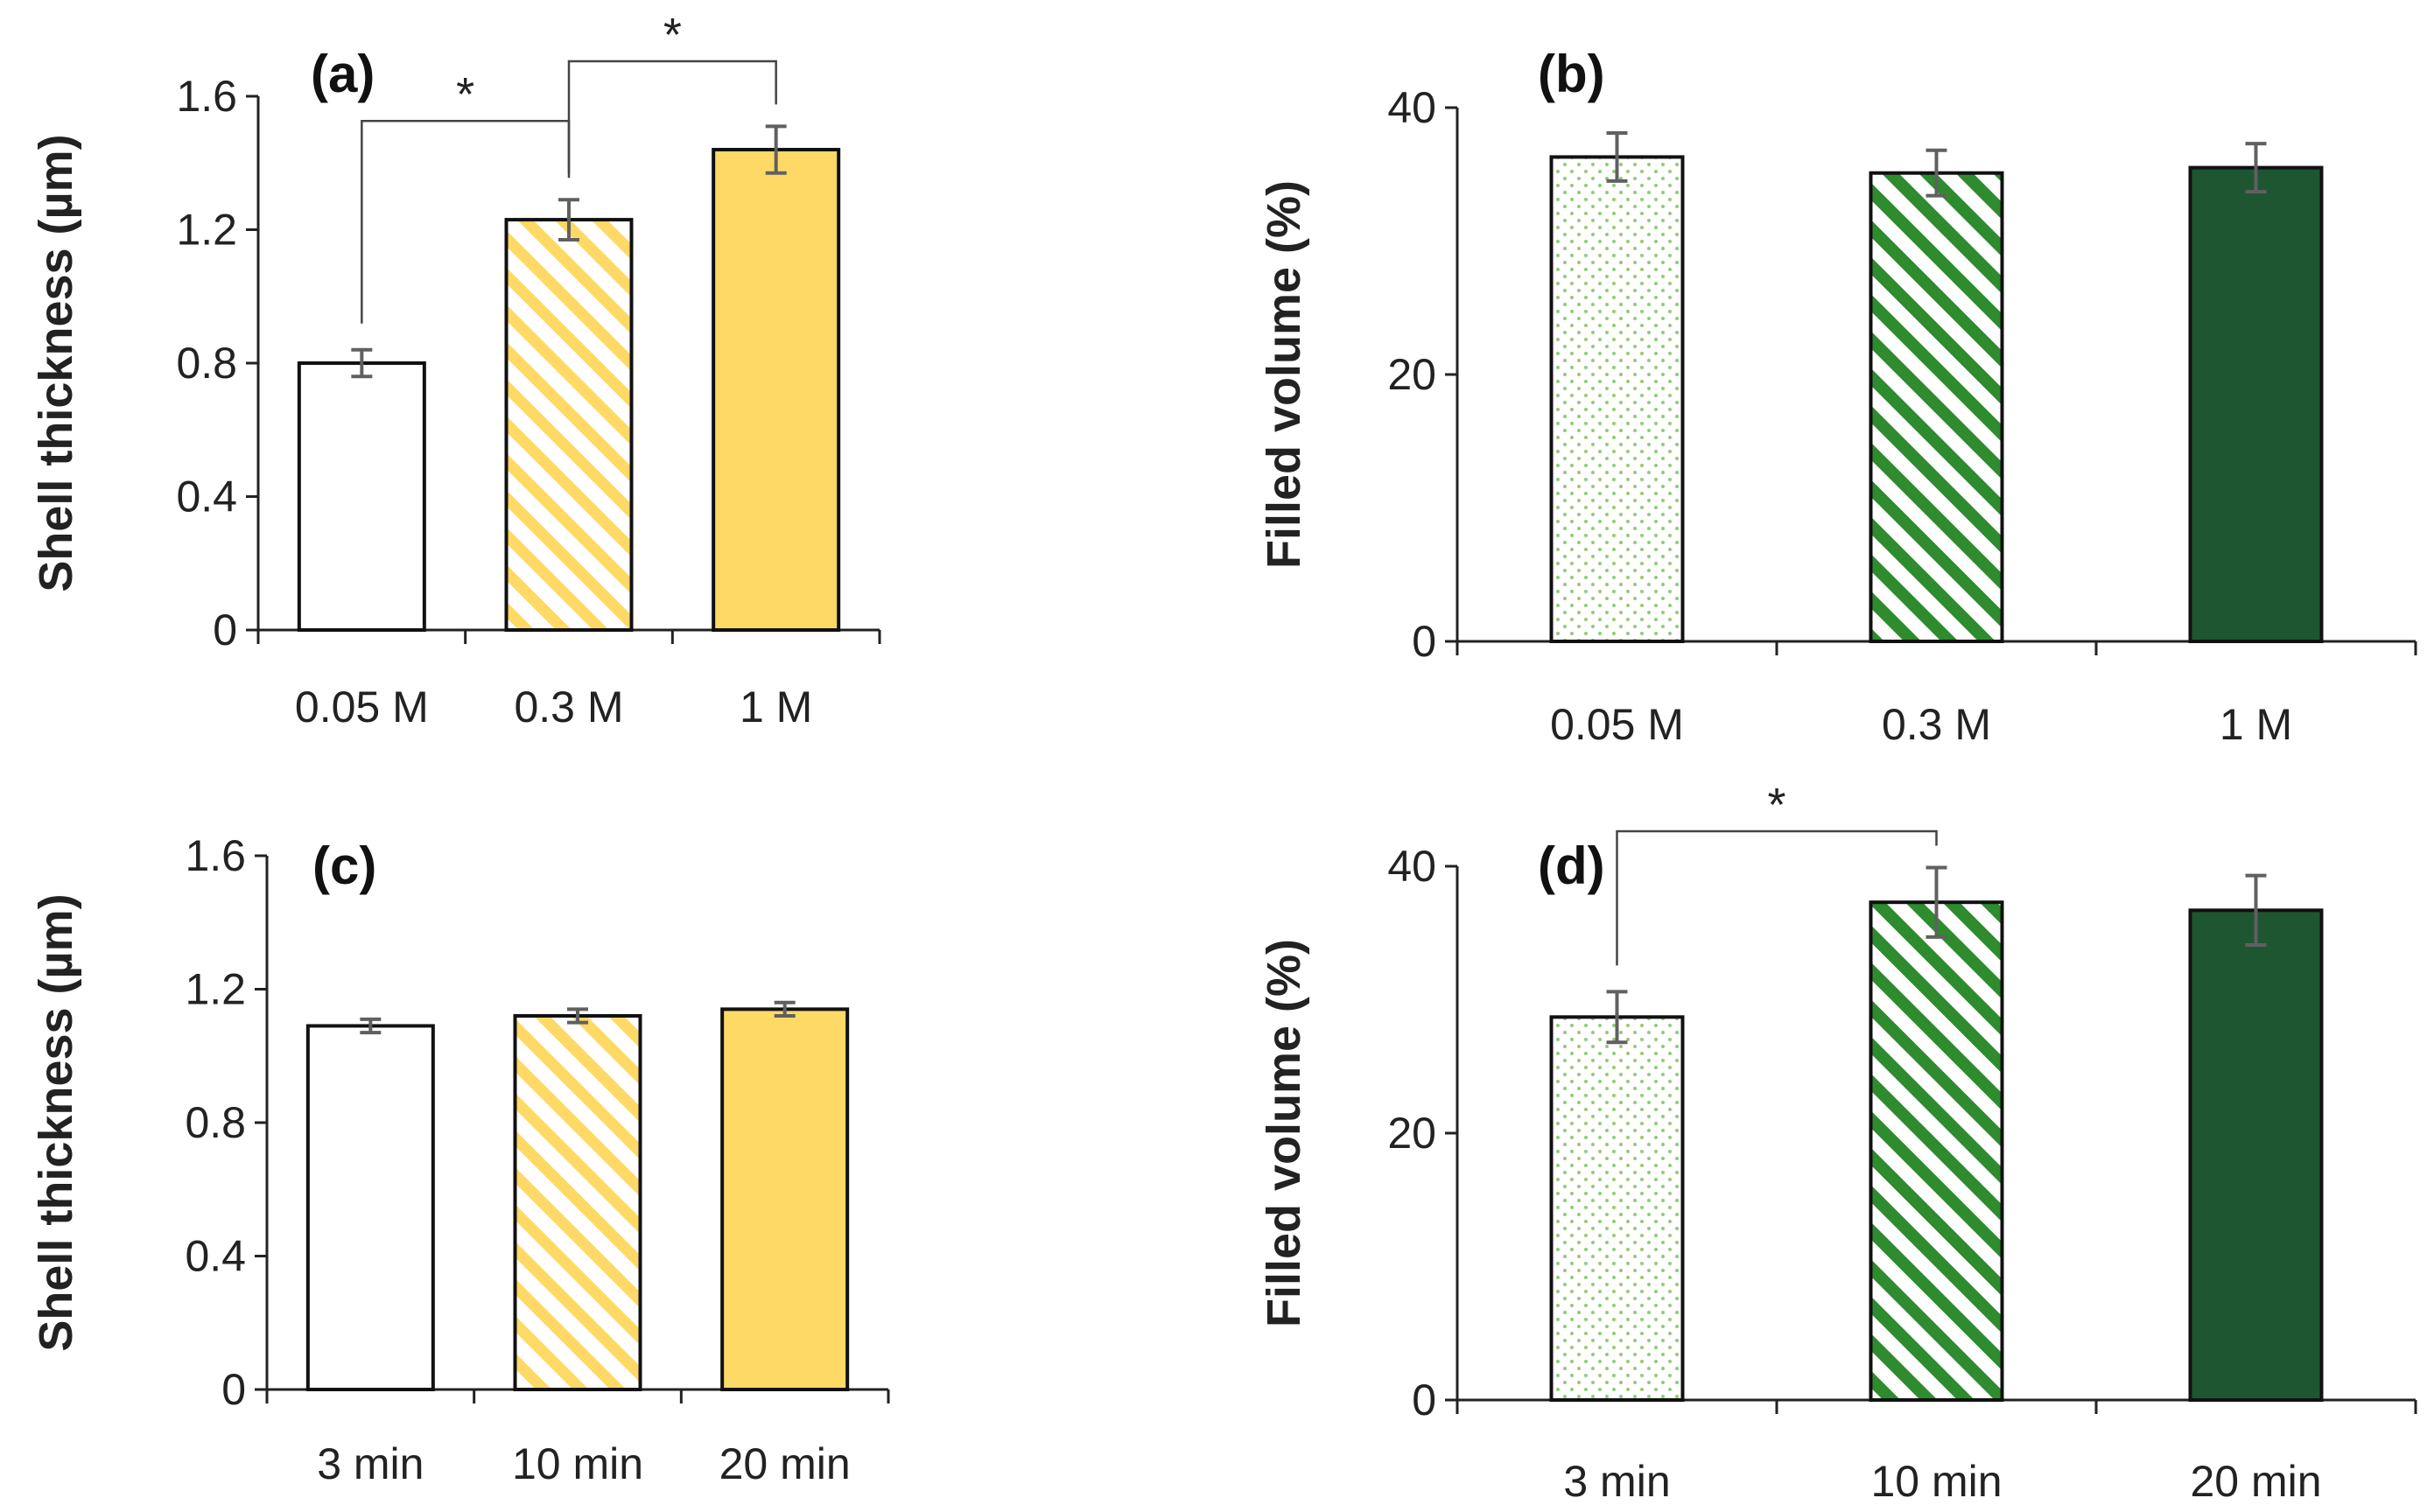  I want to click on panel-label: (c), so click(344, 865).